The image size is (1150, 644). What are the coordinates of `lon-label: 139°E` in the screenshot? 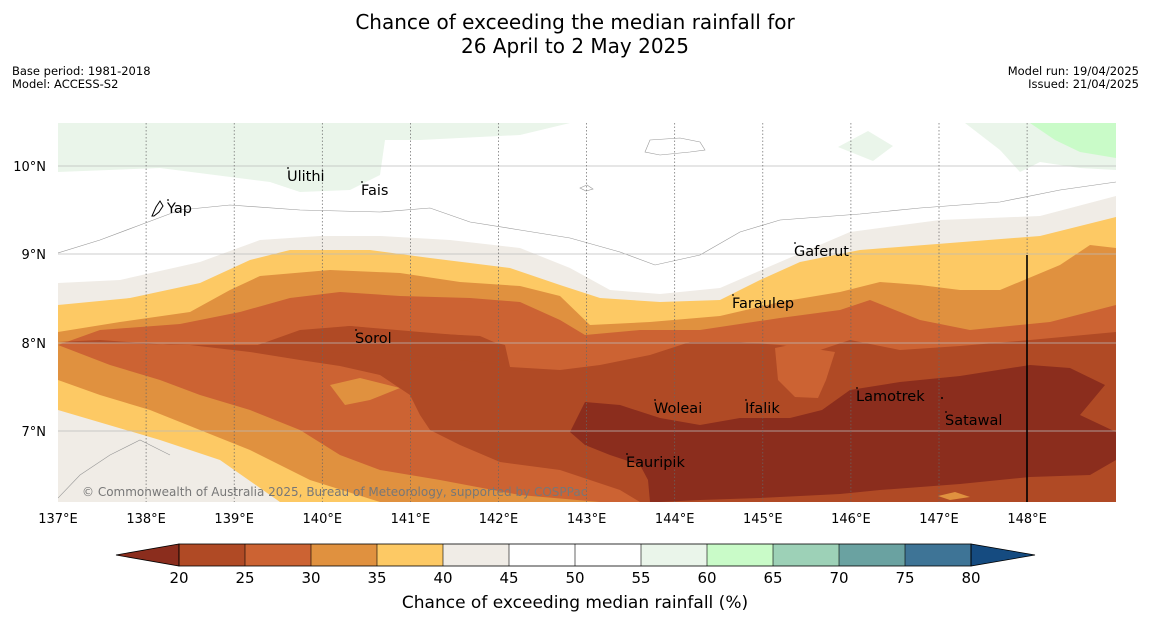 It's located at (234, 519).